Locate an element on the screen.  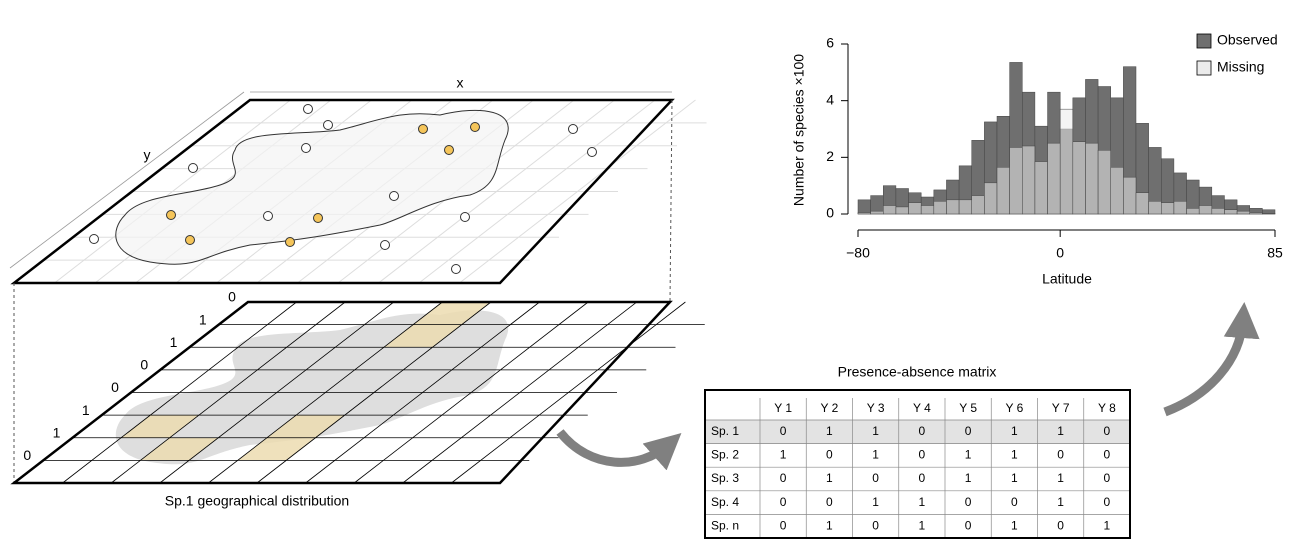
x-tick-label: −80 is located at coordinates (858, 253).